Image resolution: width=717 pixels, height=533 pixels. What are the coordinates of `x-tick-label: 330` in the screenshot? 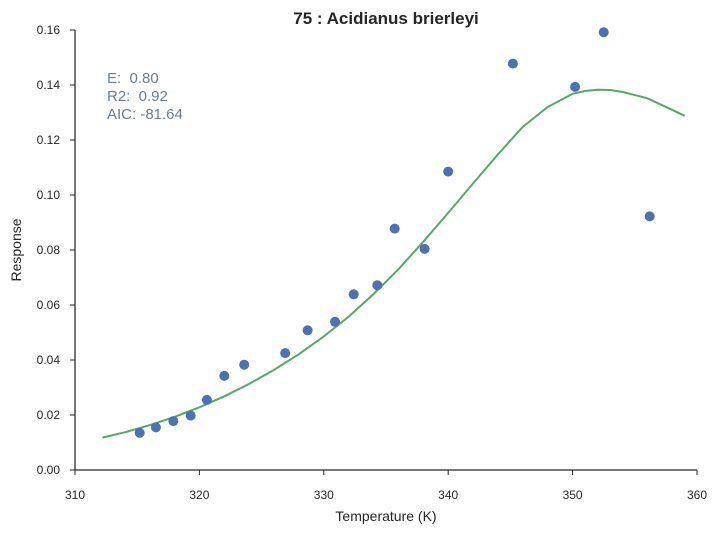 It's located at (324, 495).